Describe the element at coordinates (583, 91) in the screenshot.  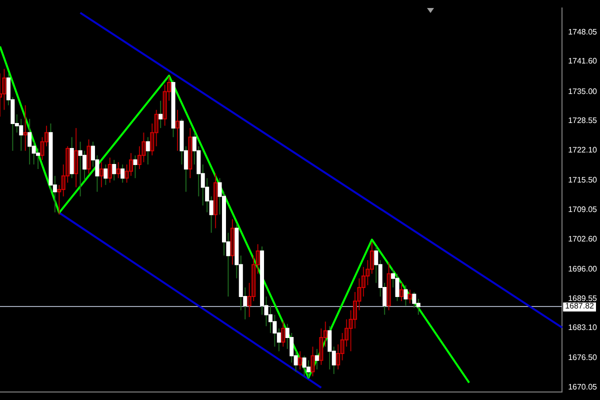
I see `y-tick-label: 1735.00` at that location.